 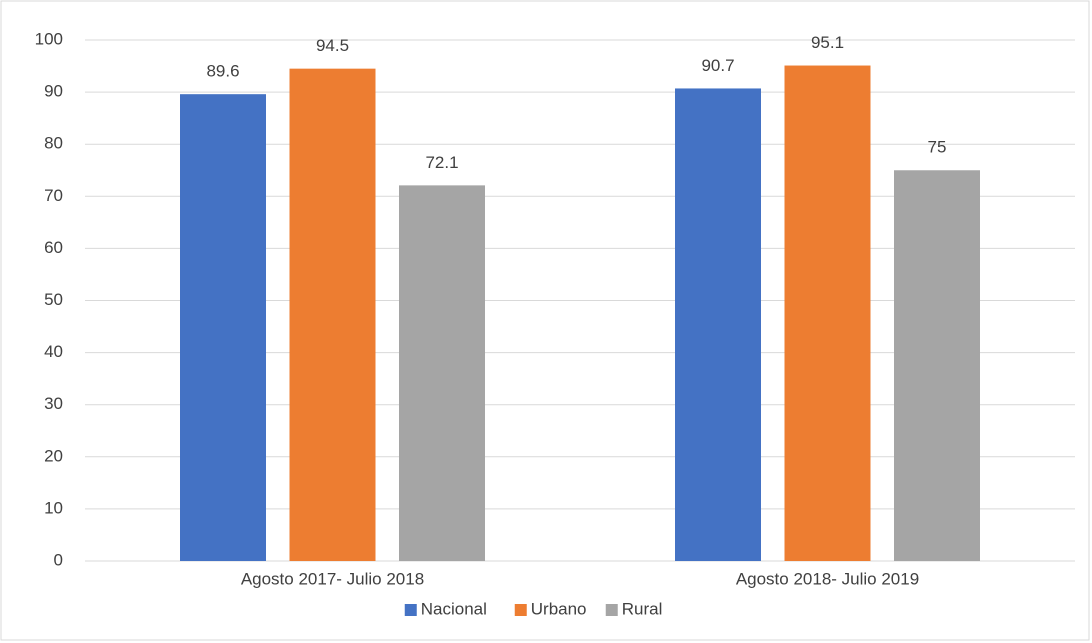 What do you see at coordinates (827, 578) in the screenshot?
I see `x-tick-label: Agosto 2018- Julio 2019` at bounding box center [827, 578].